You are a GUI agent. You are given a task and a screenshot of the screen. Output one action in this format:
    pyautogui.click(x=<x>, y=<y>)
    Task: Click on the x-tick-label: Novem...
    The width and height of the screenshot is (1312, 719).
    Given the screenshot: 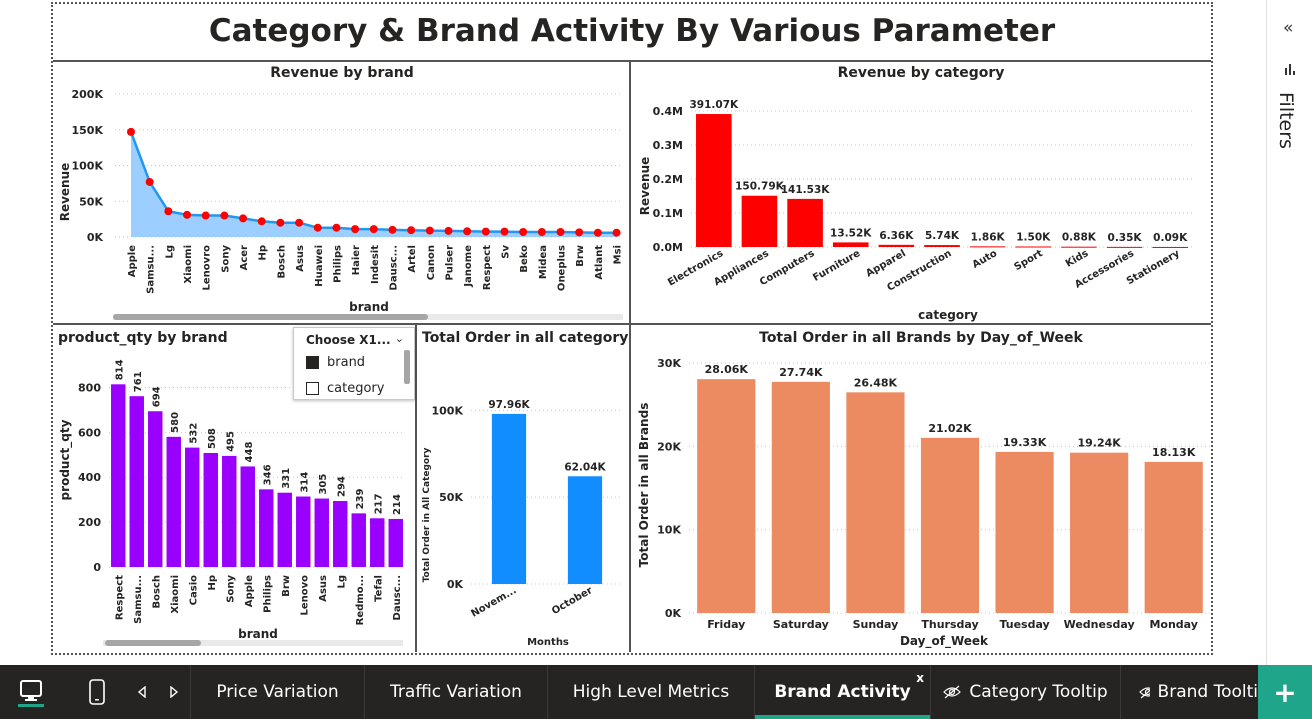 What is the action you would take?
    pyautogui.click(x=493, y=602)
    